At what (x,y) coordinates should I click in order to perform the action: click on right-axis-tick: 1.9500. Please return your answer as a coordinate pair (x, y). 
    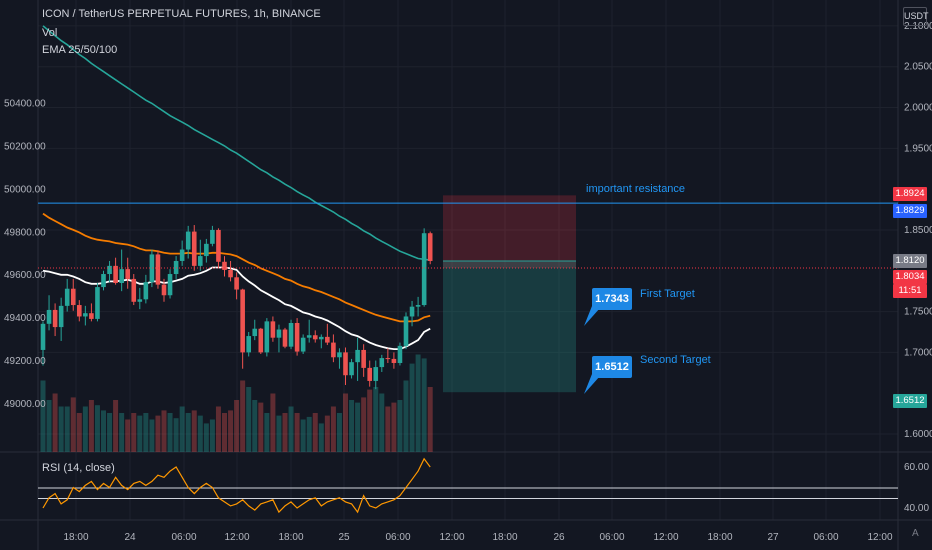
    Looking at the image, I should click on (918, 148).